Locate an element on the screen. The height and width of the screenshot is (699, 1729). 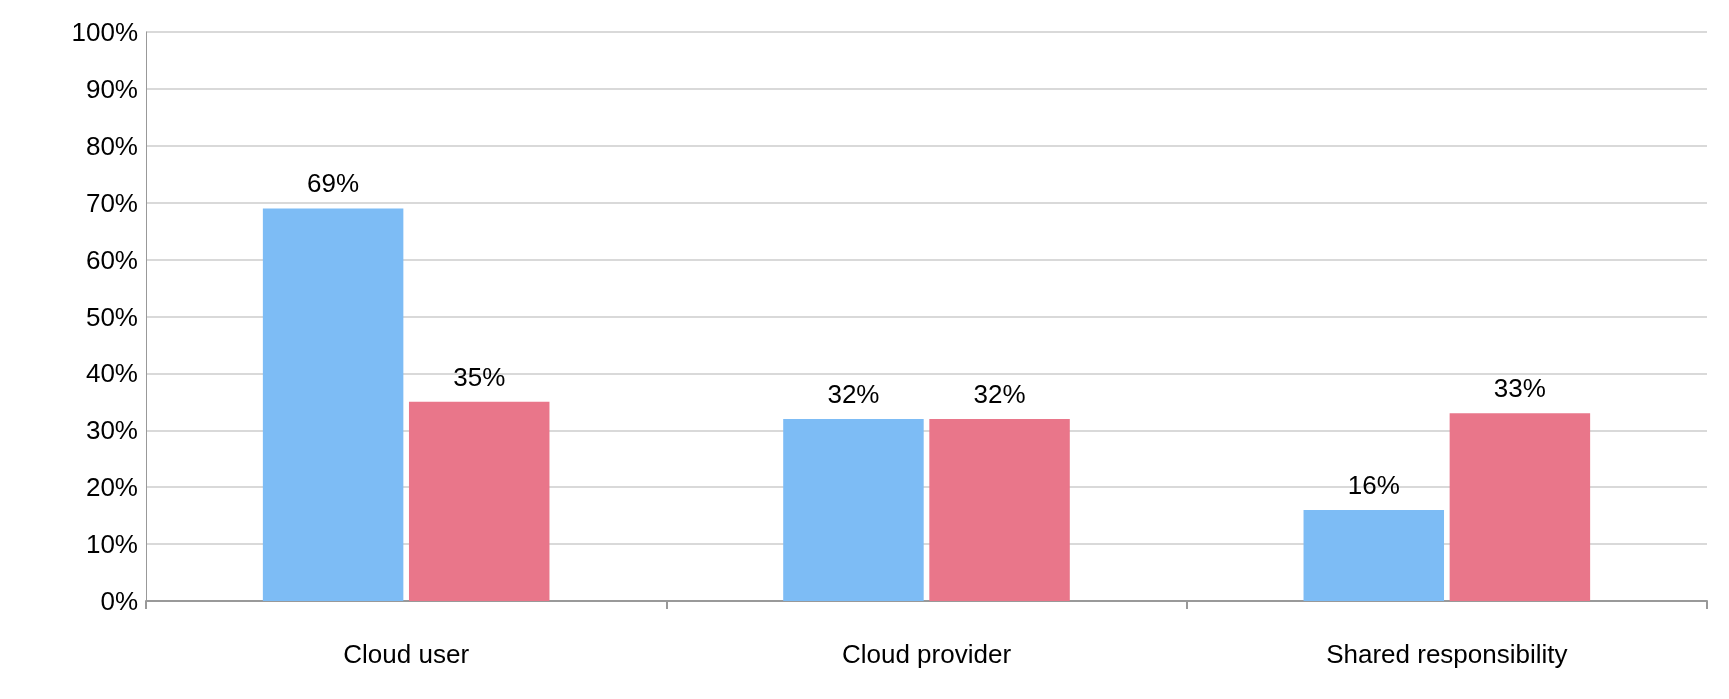
y-tick-label: 30% is located at coordinates (111, 430).